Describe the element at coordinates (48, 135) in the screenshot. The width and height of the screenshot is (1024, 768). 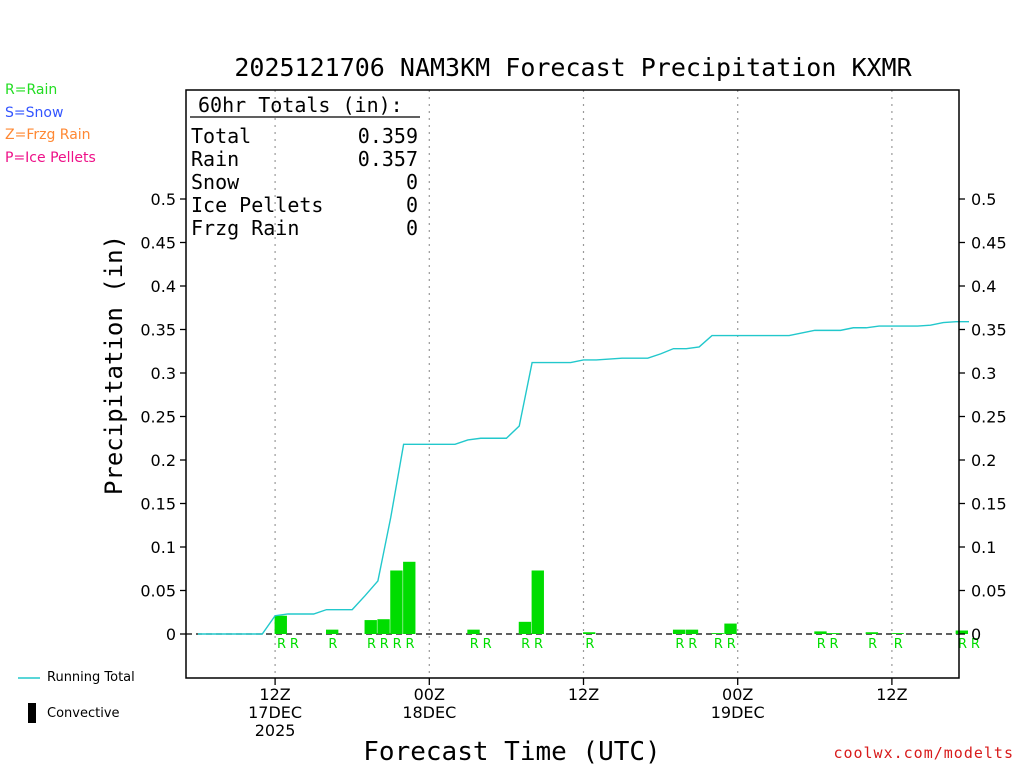
I see `precip-type-key-item: Z=Frzg Rain` at that location.